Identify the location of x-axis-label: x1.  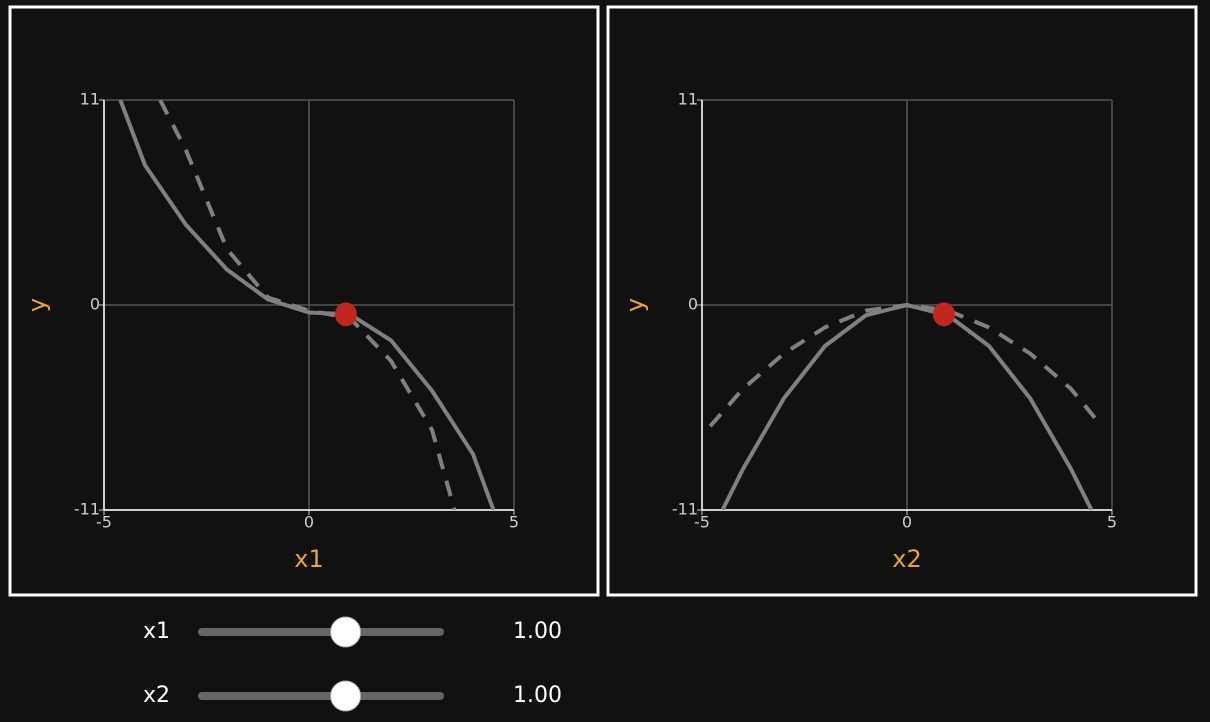
(308, 559).